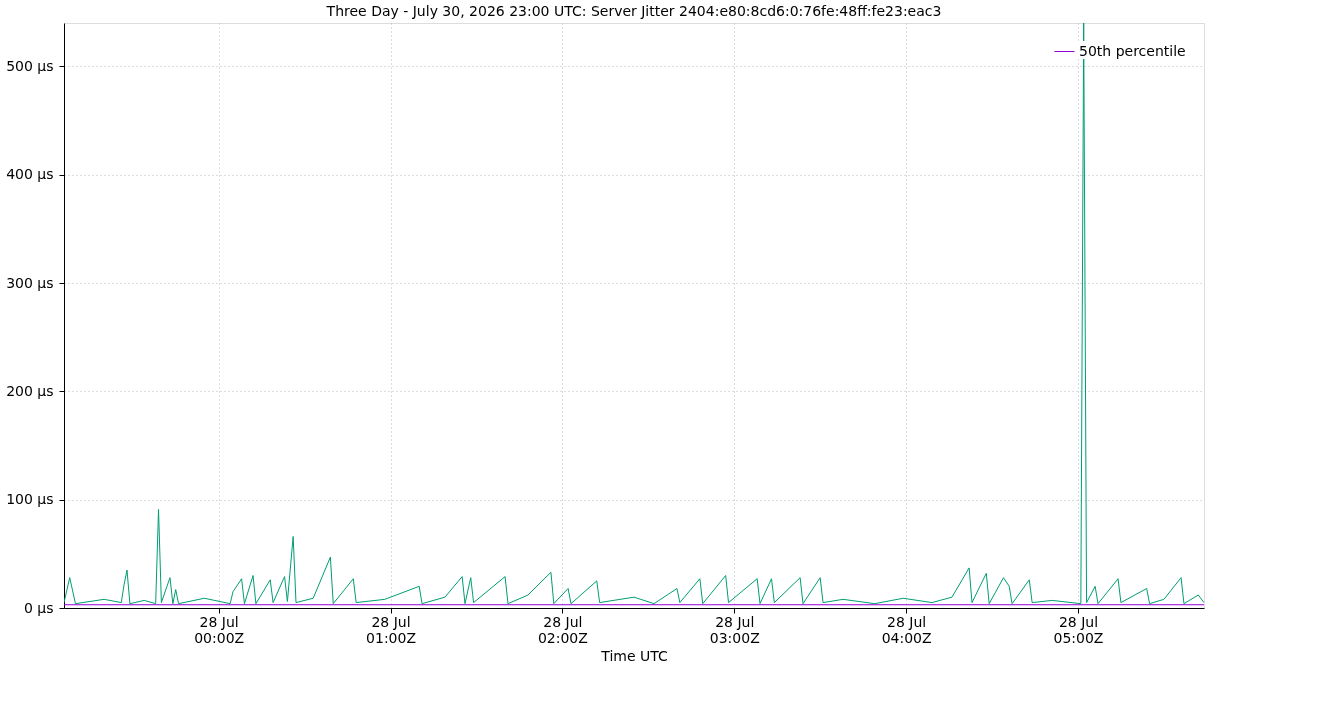  What do you see at coordinates (633, 11) in the screenshot?
I see `chart-title: Three Day - July 30, 2026 23:00 UTC: Server Jitter 2404:e80:8cd6:0:76fe:48ff:fe23:eac3` at bounding box center [633, 11].